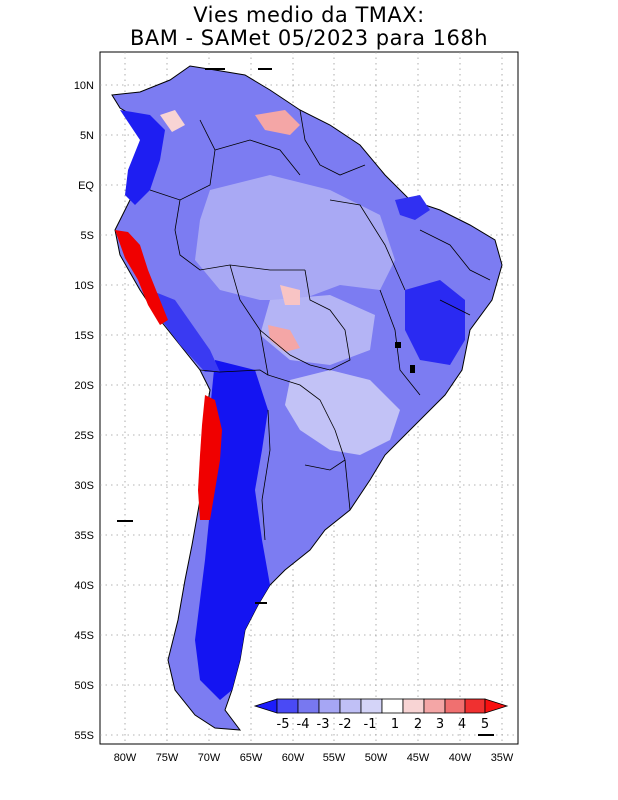 The image size is (618, 800). Describe the element at coordinates (314, 758) in the screenshot. I see `longitude-axis: 80W 75W 70W 65W 60W 55W 50W 45W 40W 35W` at that location.